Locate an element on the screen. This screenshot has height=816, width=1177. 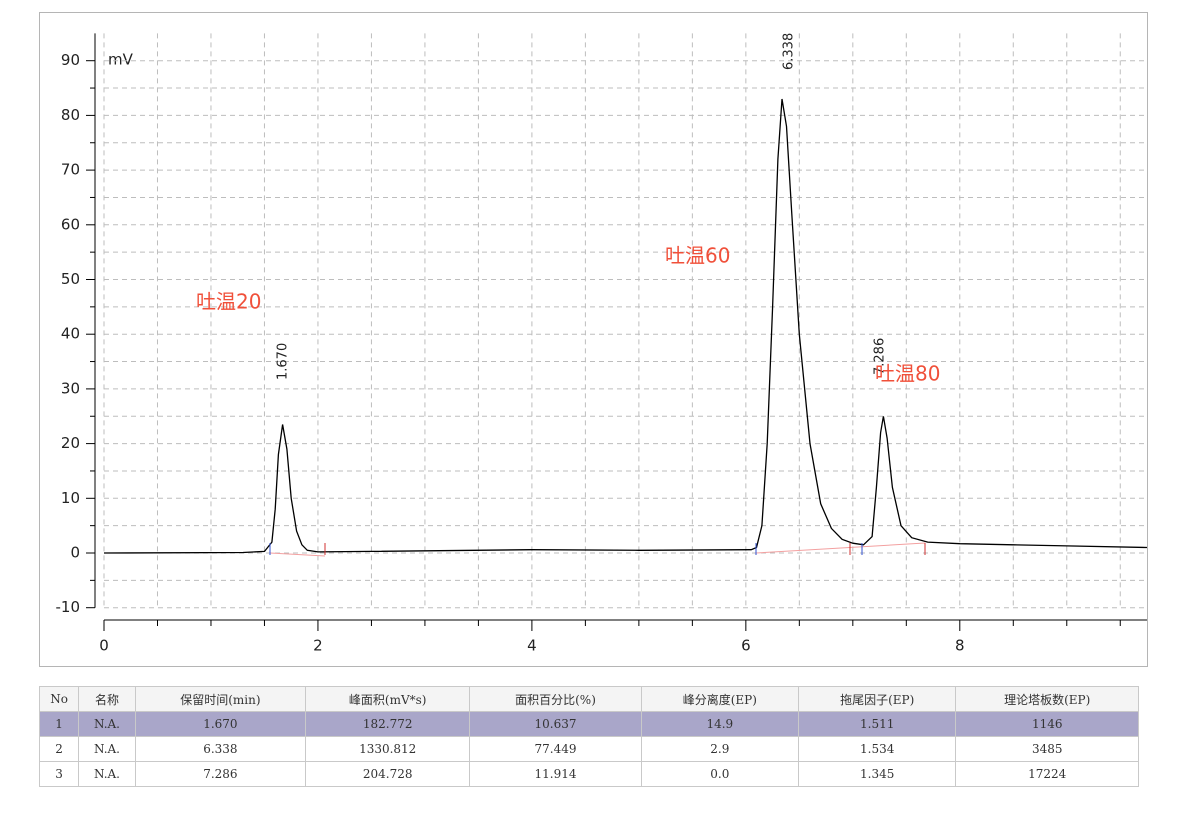
table-row: 3 N.A. 7.286 204.728 11.914 0.0 1.345 17224 is located at coordinates (588, 774).